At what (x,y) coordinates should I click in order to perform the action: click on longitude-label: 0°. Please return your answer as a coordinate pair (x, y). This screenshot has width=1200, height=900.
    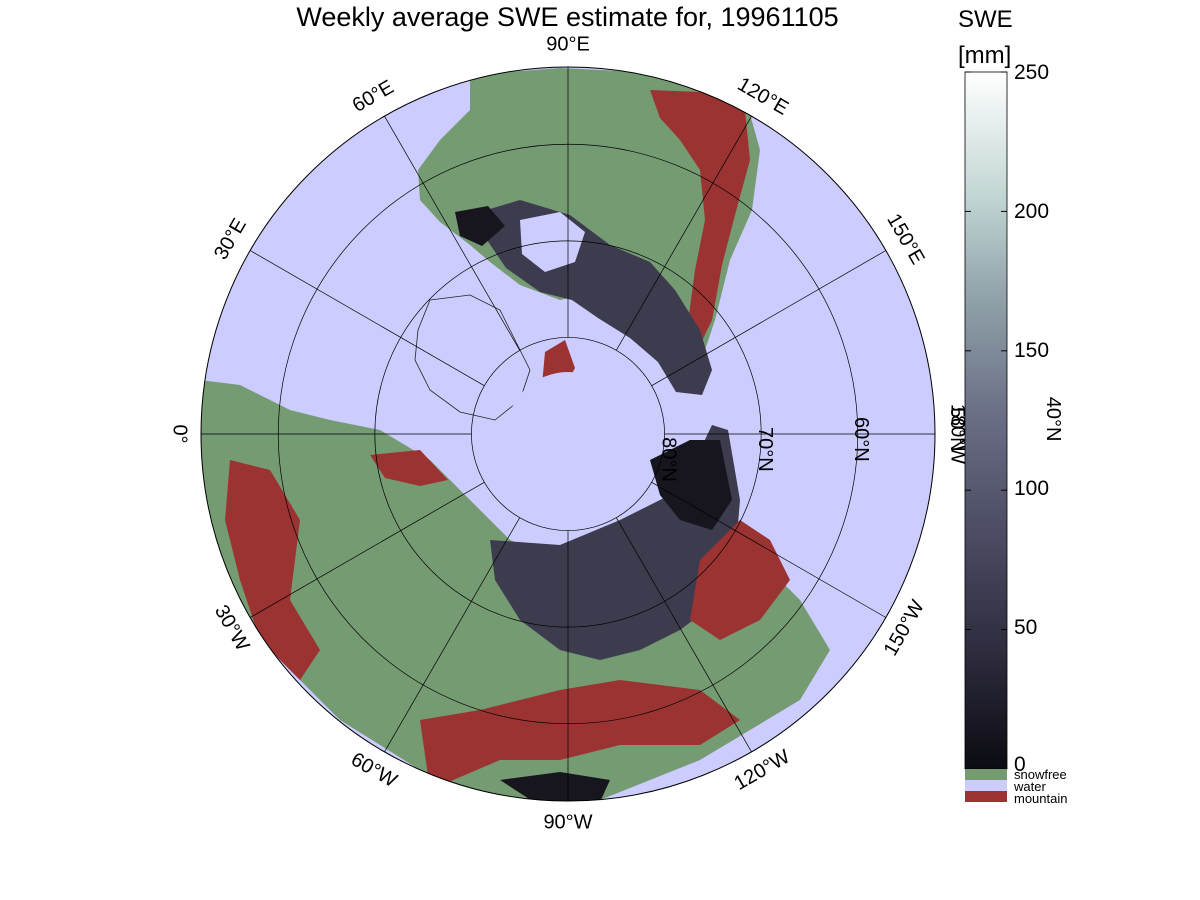
    Looking at the image, I should click on (180, 433).